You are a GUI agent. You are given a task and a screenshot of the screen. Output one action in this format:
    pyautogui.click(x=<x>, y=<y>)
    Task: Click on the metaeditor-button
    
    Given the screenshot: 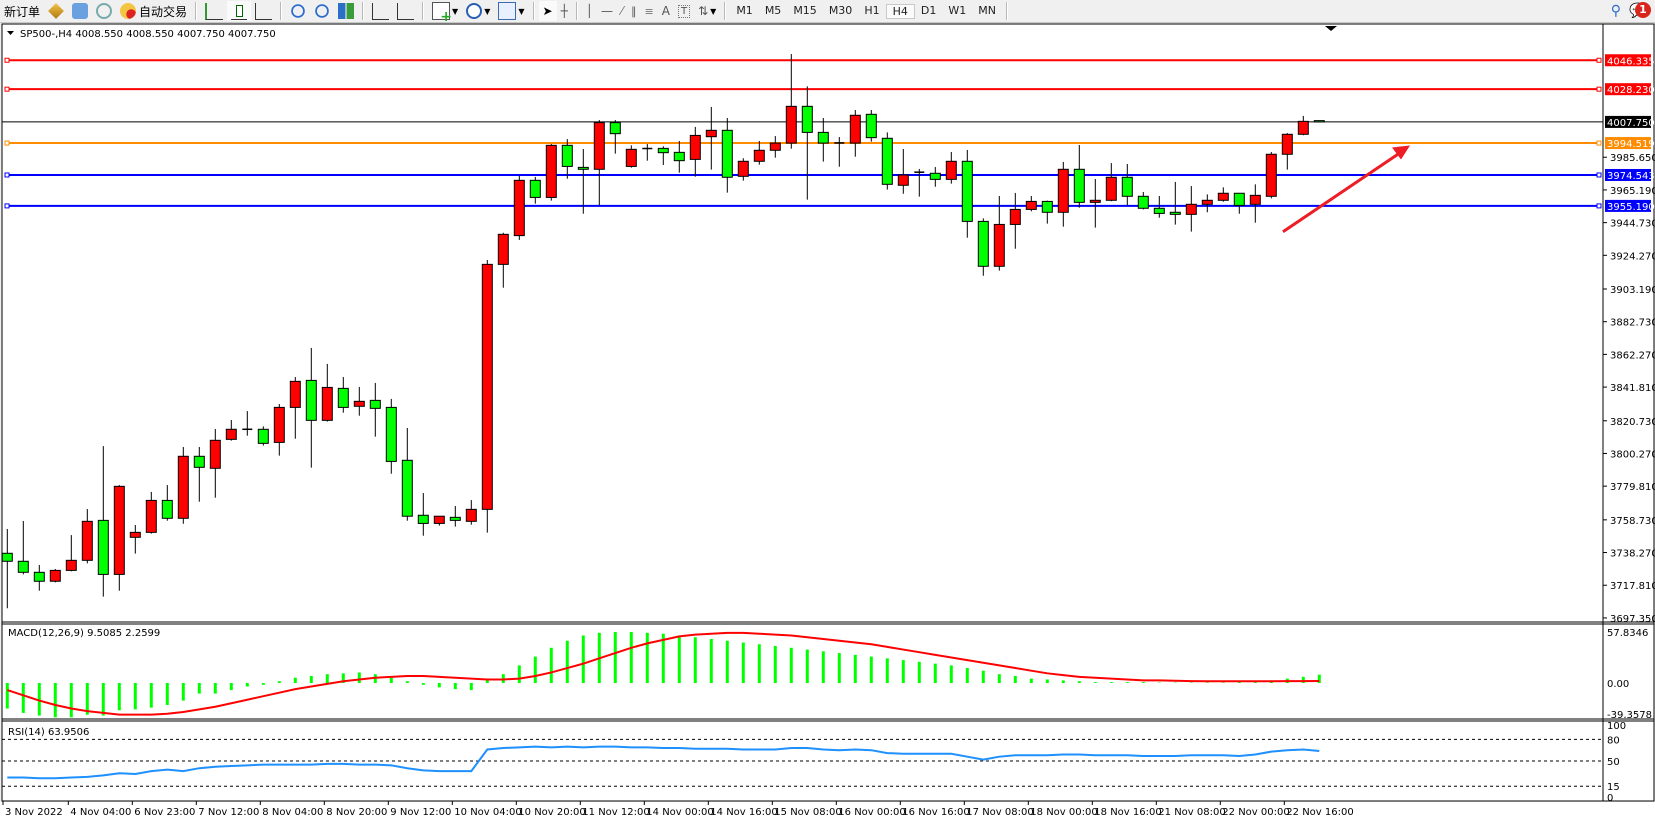 What is the action you would take?
    pyautogui.click(x=56, y=11)
    